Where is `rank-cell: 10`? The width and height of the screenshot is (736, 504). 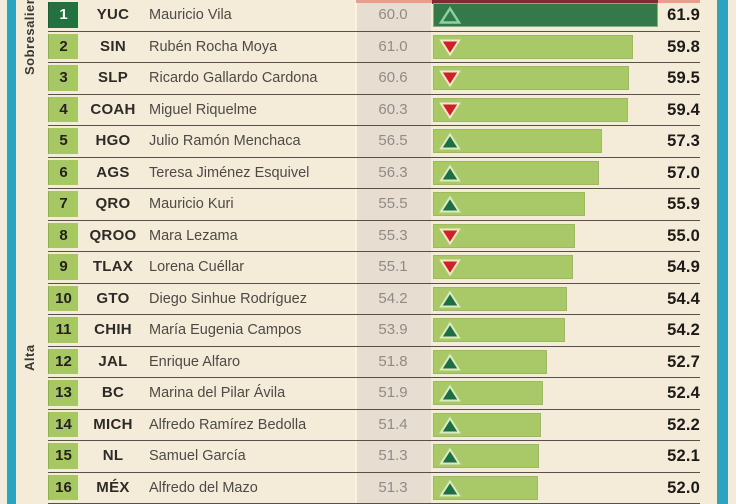
rank-cell: 10 is located at coordinates (63, 298).